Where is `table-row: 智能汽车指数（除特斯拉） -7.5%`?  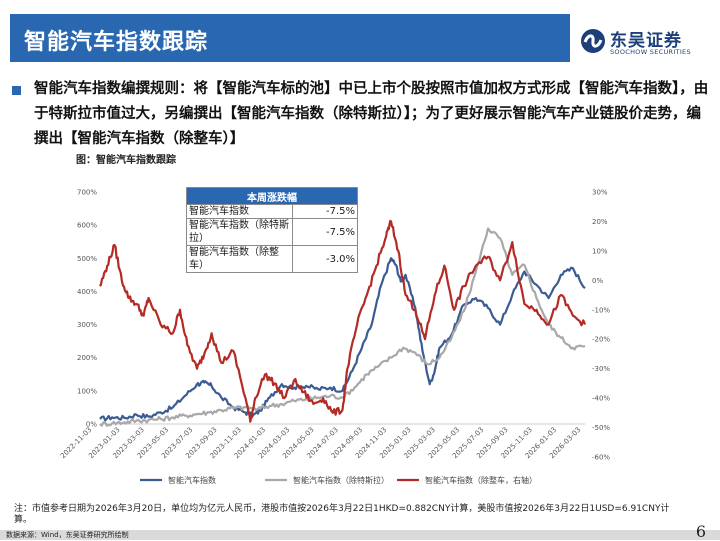 table-row: 智能汽车指数（除特斯拉） -7.5% is located at coordinates (272, 232).